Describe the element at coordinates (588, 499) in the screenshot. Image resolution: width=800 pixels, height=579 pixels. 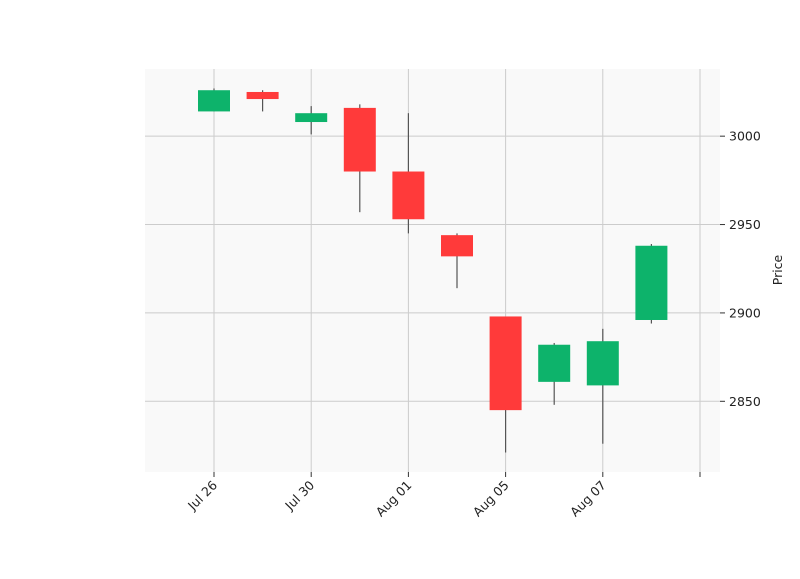
I see `x-tick-label: Aug 07` at that location.